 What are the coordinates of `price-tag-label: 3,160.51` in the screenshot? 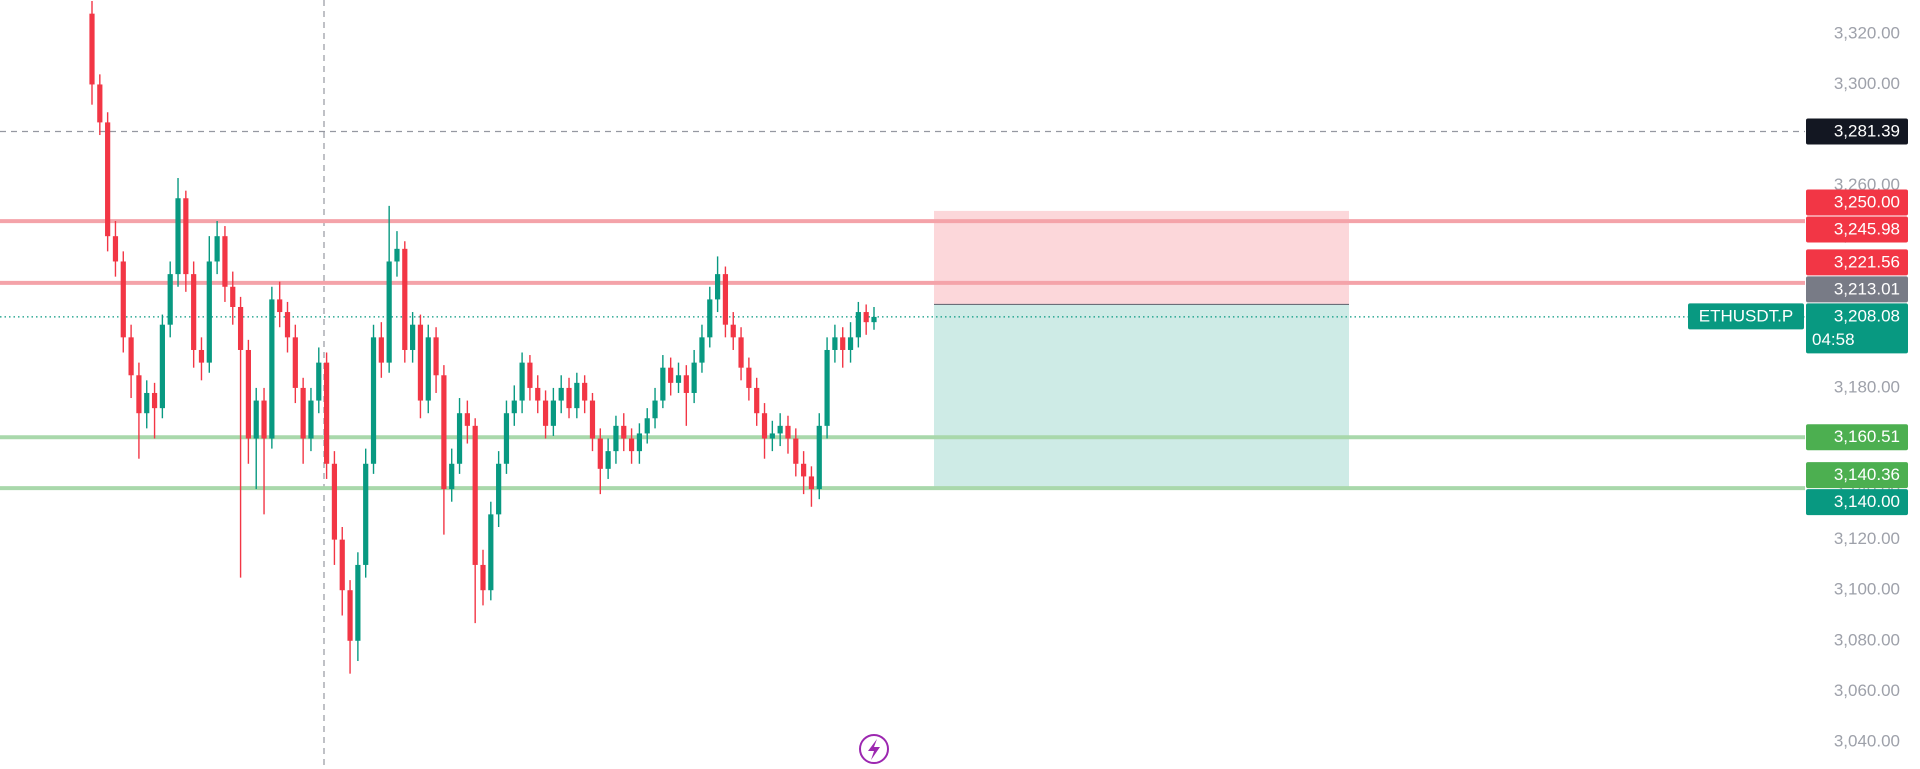 It's located at (1867, 436).